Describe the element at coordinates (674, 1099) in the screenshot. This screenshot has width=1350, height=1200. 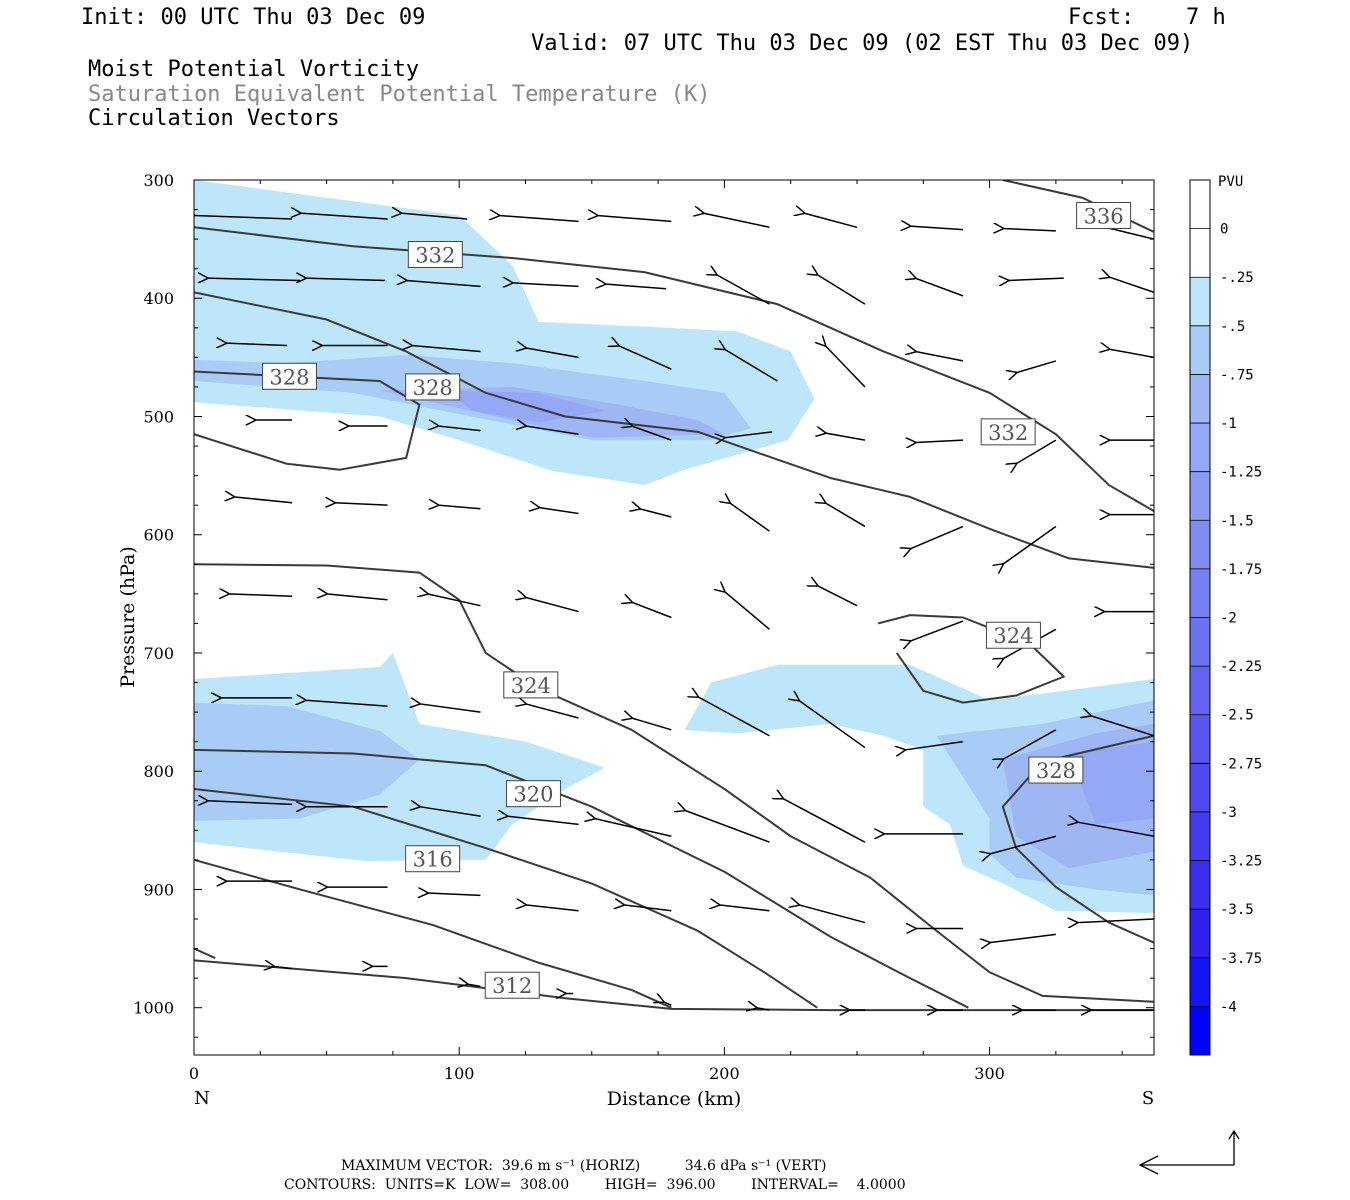
I see `x-axis-label: Distance (km)` at that location.